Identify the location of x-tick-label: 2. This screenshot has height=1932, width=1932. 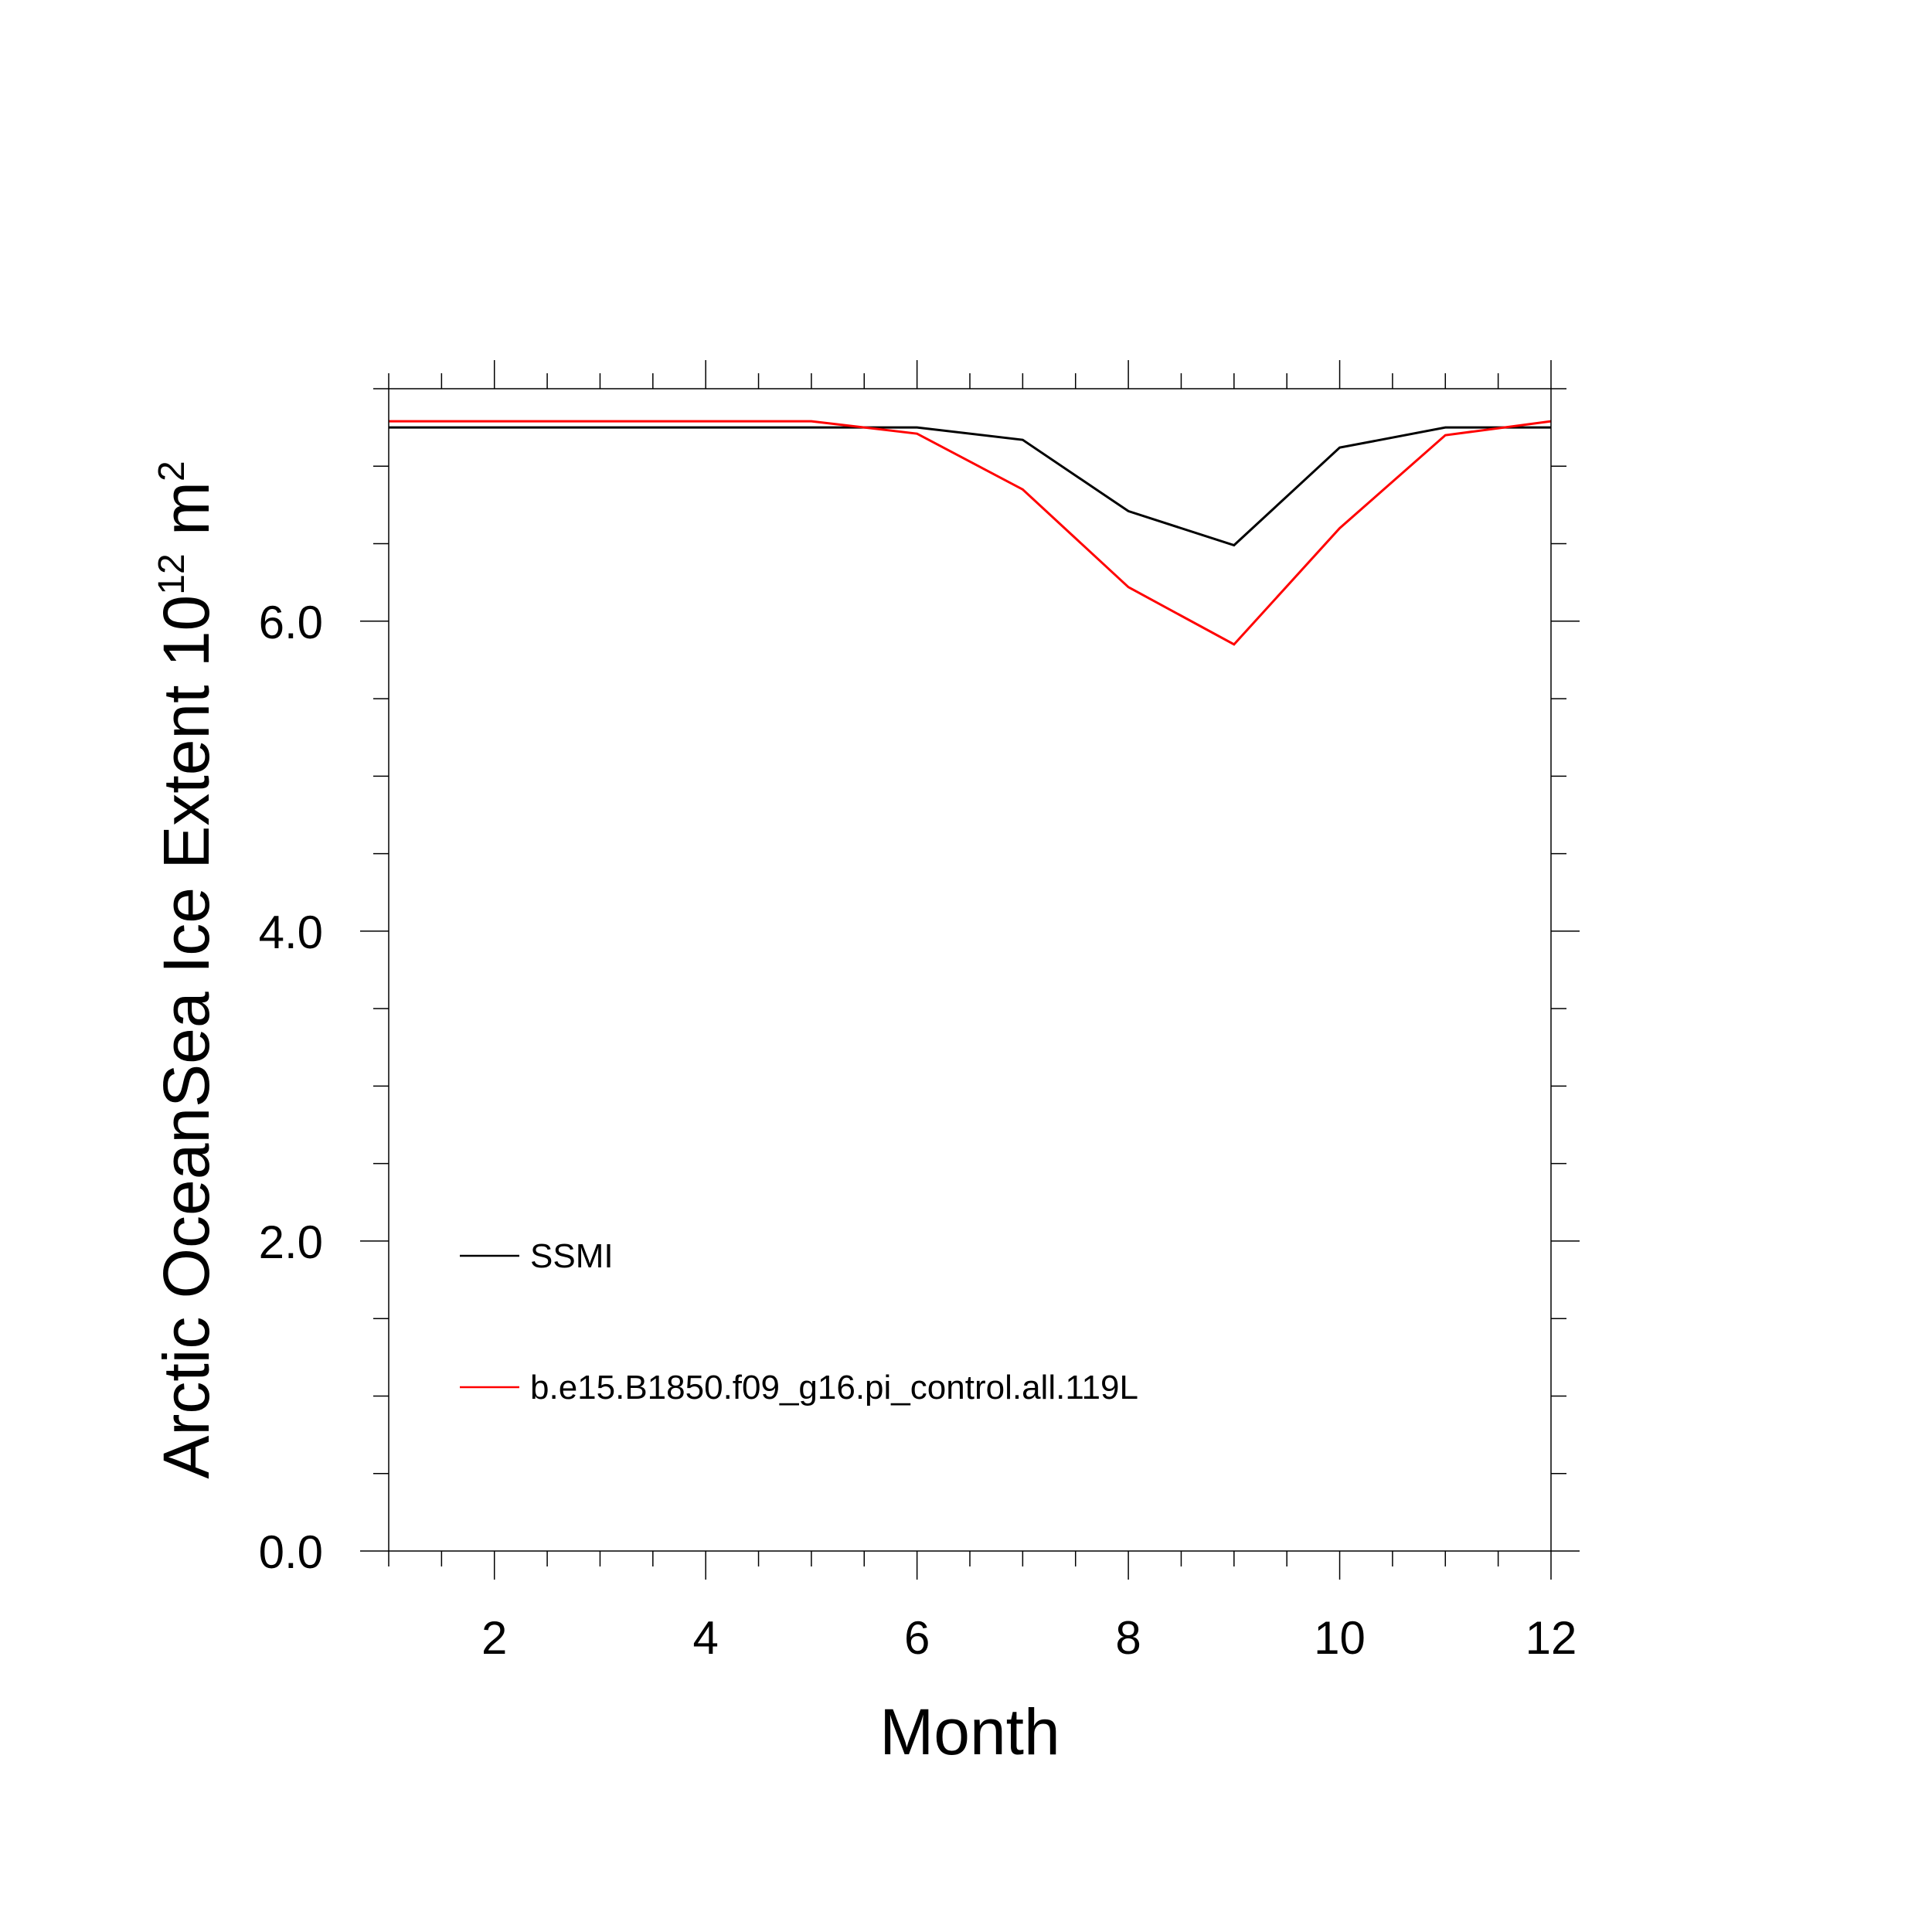
(494, 1638).